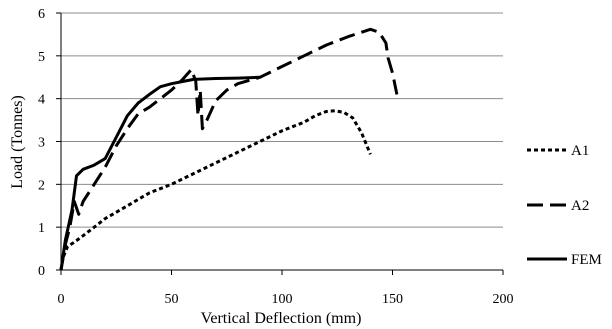 The height and width of the screenshot is (329, 612). What do you see at coordinates (282, 299) in the screenshot?
I see `x-tick-label: 100` at bounding box center [282, 299].